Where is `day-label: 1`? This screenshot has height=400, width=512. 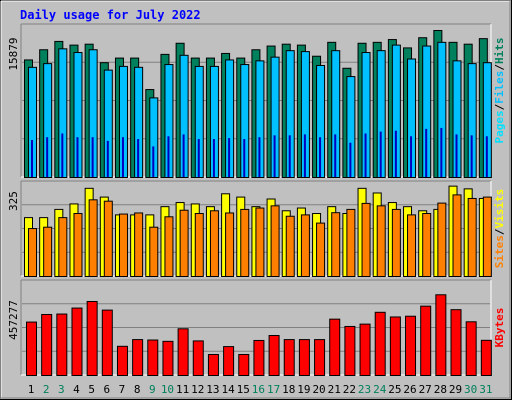
day-label: 1 is located at coordinates (31, 389).